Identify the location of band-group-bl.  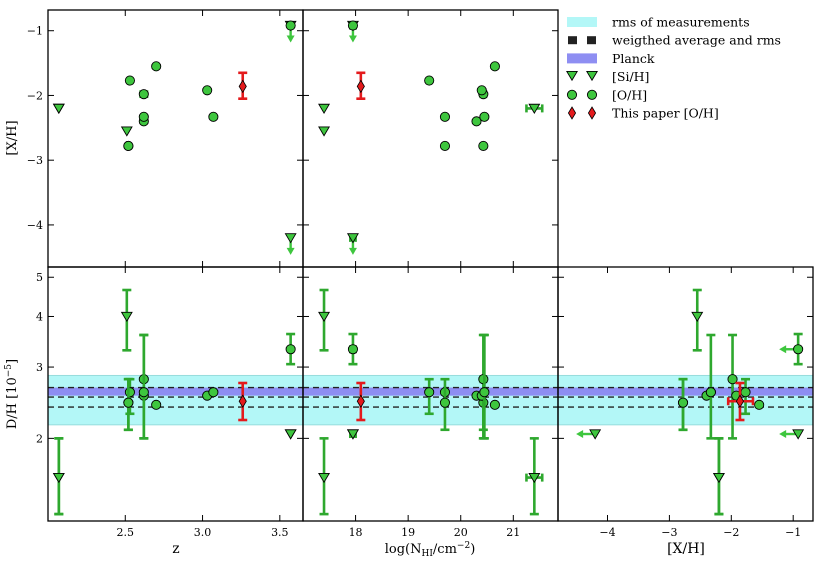
(175, 400).